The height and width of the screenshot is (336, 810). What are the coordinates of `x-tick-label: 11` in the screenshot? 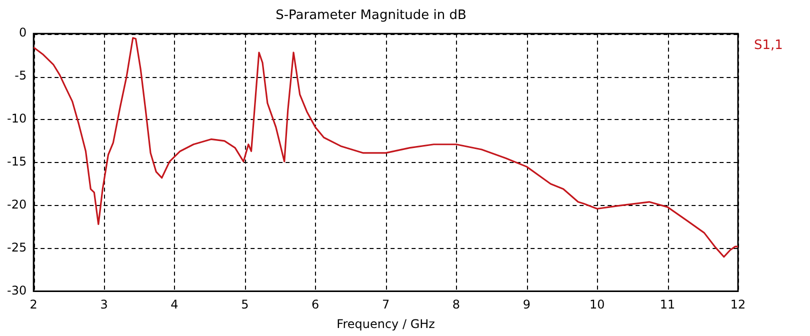 It's located at (668, 305).